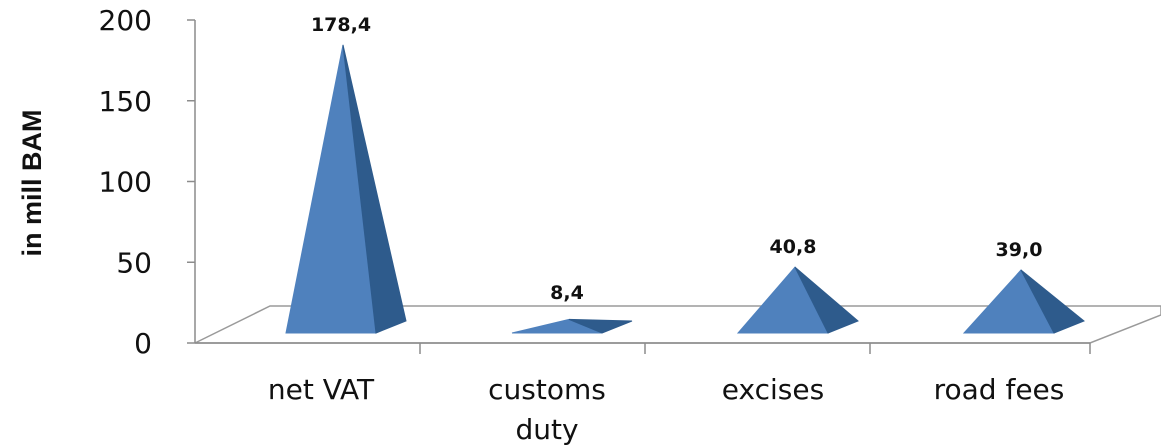  Describe the element at coordinates (1019, 250) in the screenshot. I see `data-label: 39,0` at that location.